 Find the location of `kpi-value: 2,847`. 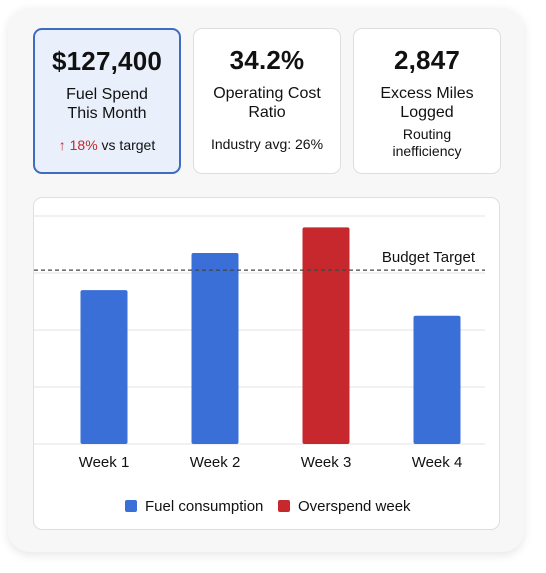

kpi-value: 2,847 is located at coordinates (427, 60).